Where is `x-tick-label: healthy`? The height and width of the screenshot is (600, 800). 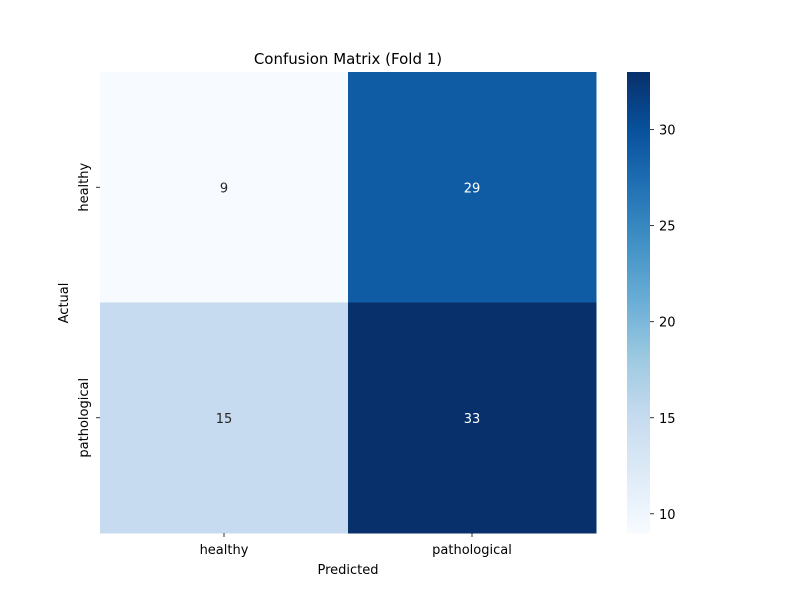 x-tick-label: healthy is located at coordinates (224, 550).